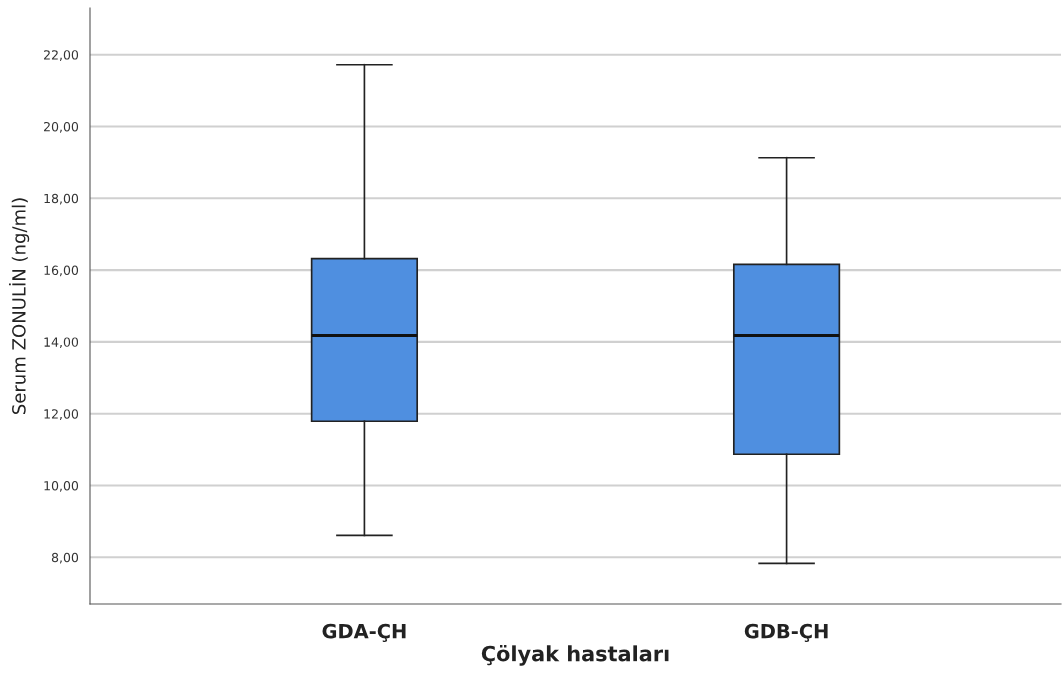  I want to click on x-tick-label: GDA-ÇH, so click(364, 633).